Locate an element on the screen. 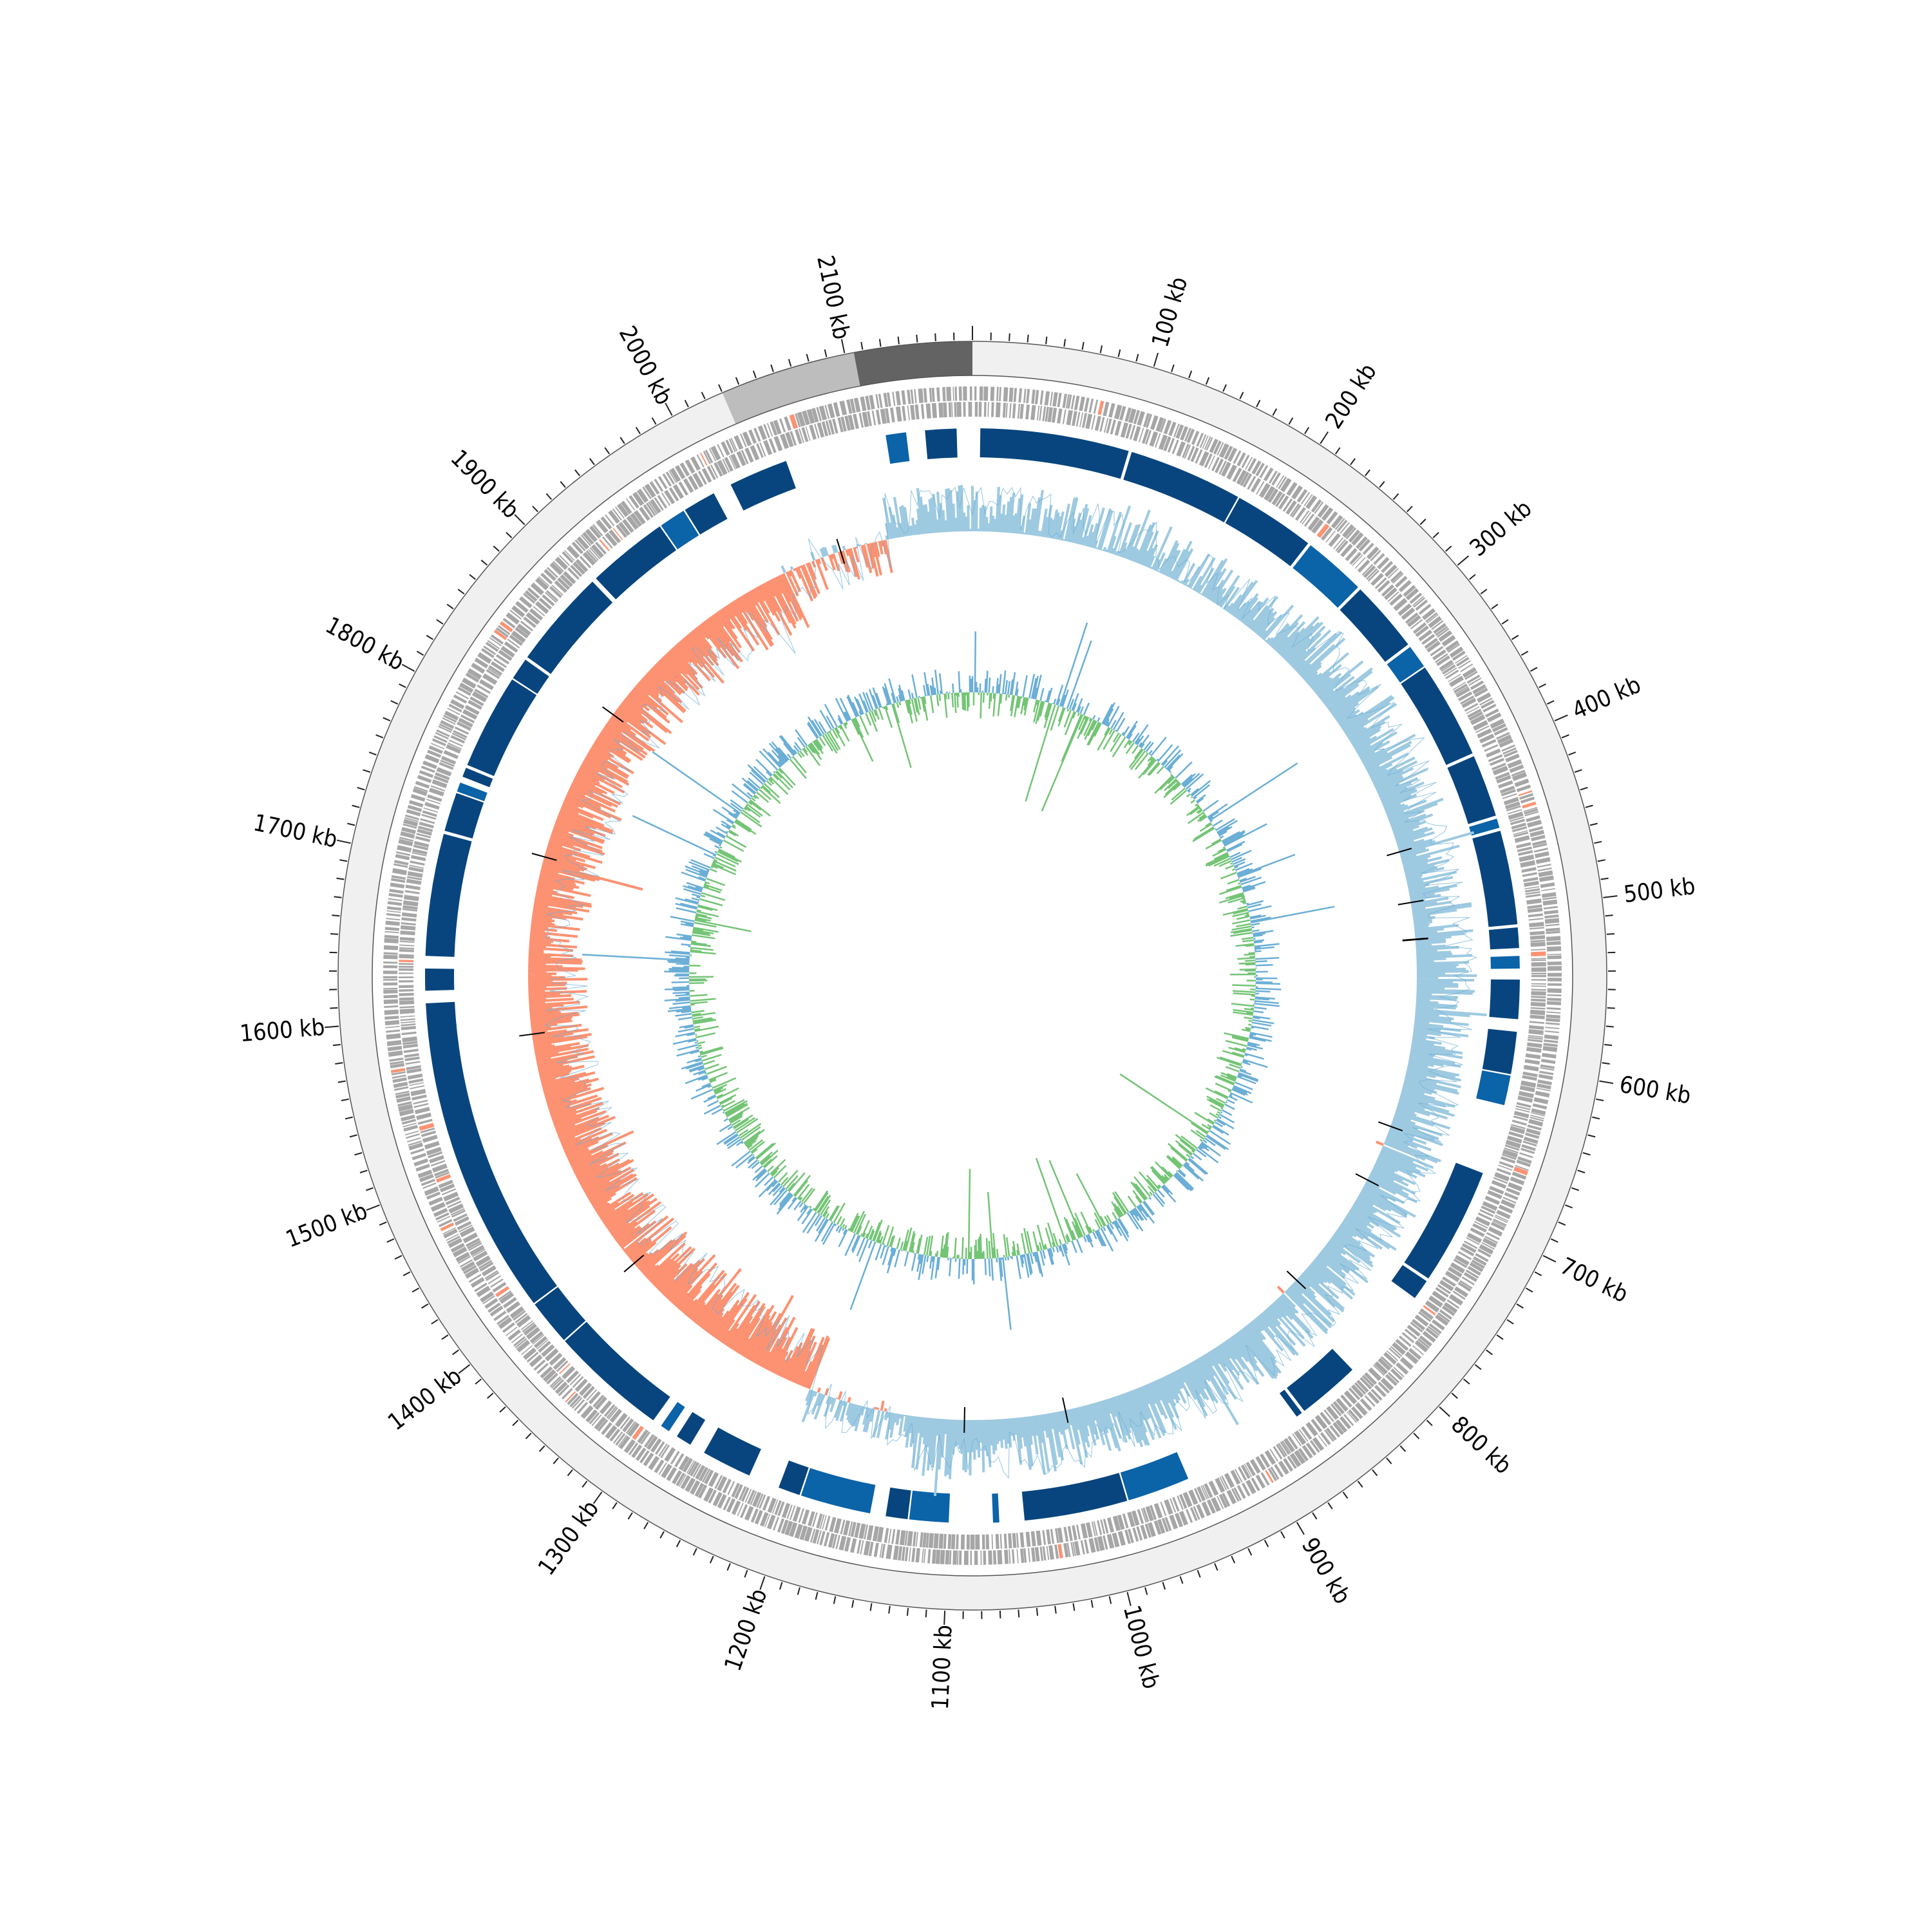  tick-label: 1200 kb is located at coordinates (747, 1630).